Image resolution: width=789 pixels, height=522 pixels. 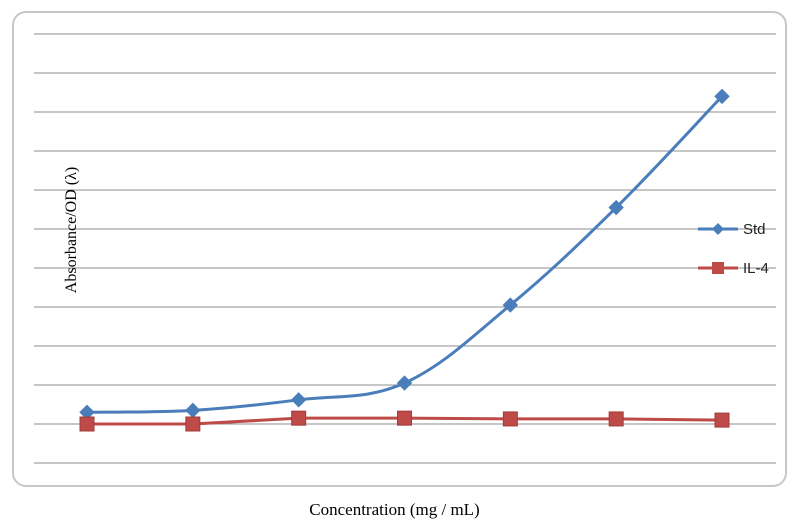 What do you see at coordinates (756, 268) in the screenshot?
I see `legend-label-IL-4: IL-4` at bounding box center [756, 268].